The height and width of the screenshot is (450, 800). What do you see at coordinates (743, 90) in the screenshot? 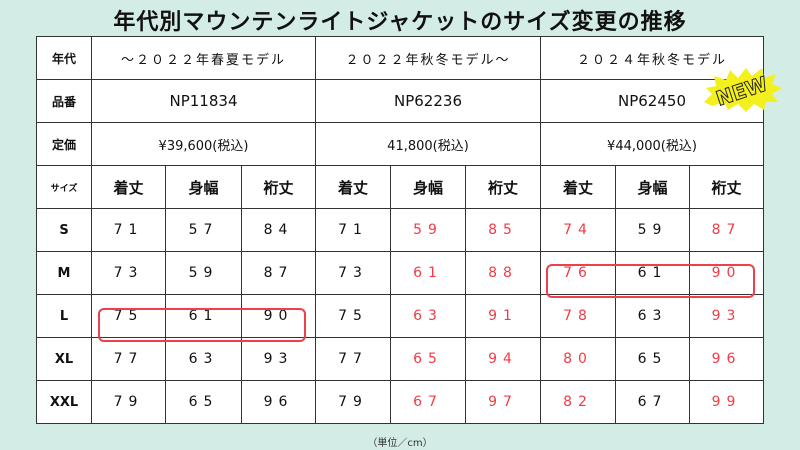
I see `new-badge-icon: NEW` at bounding box center [743, 90].